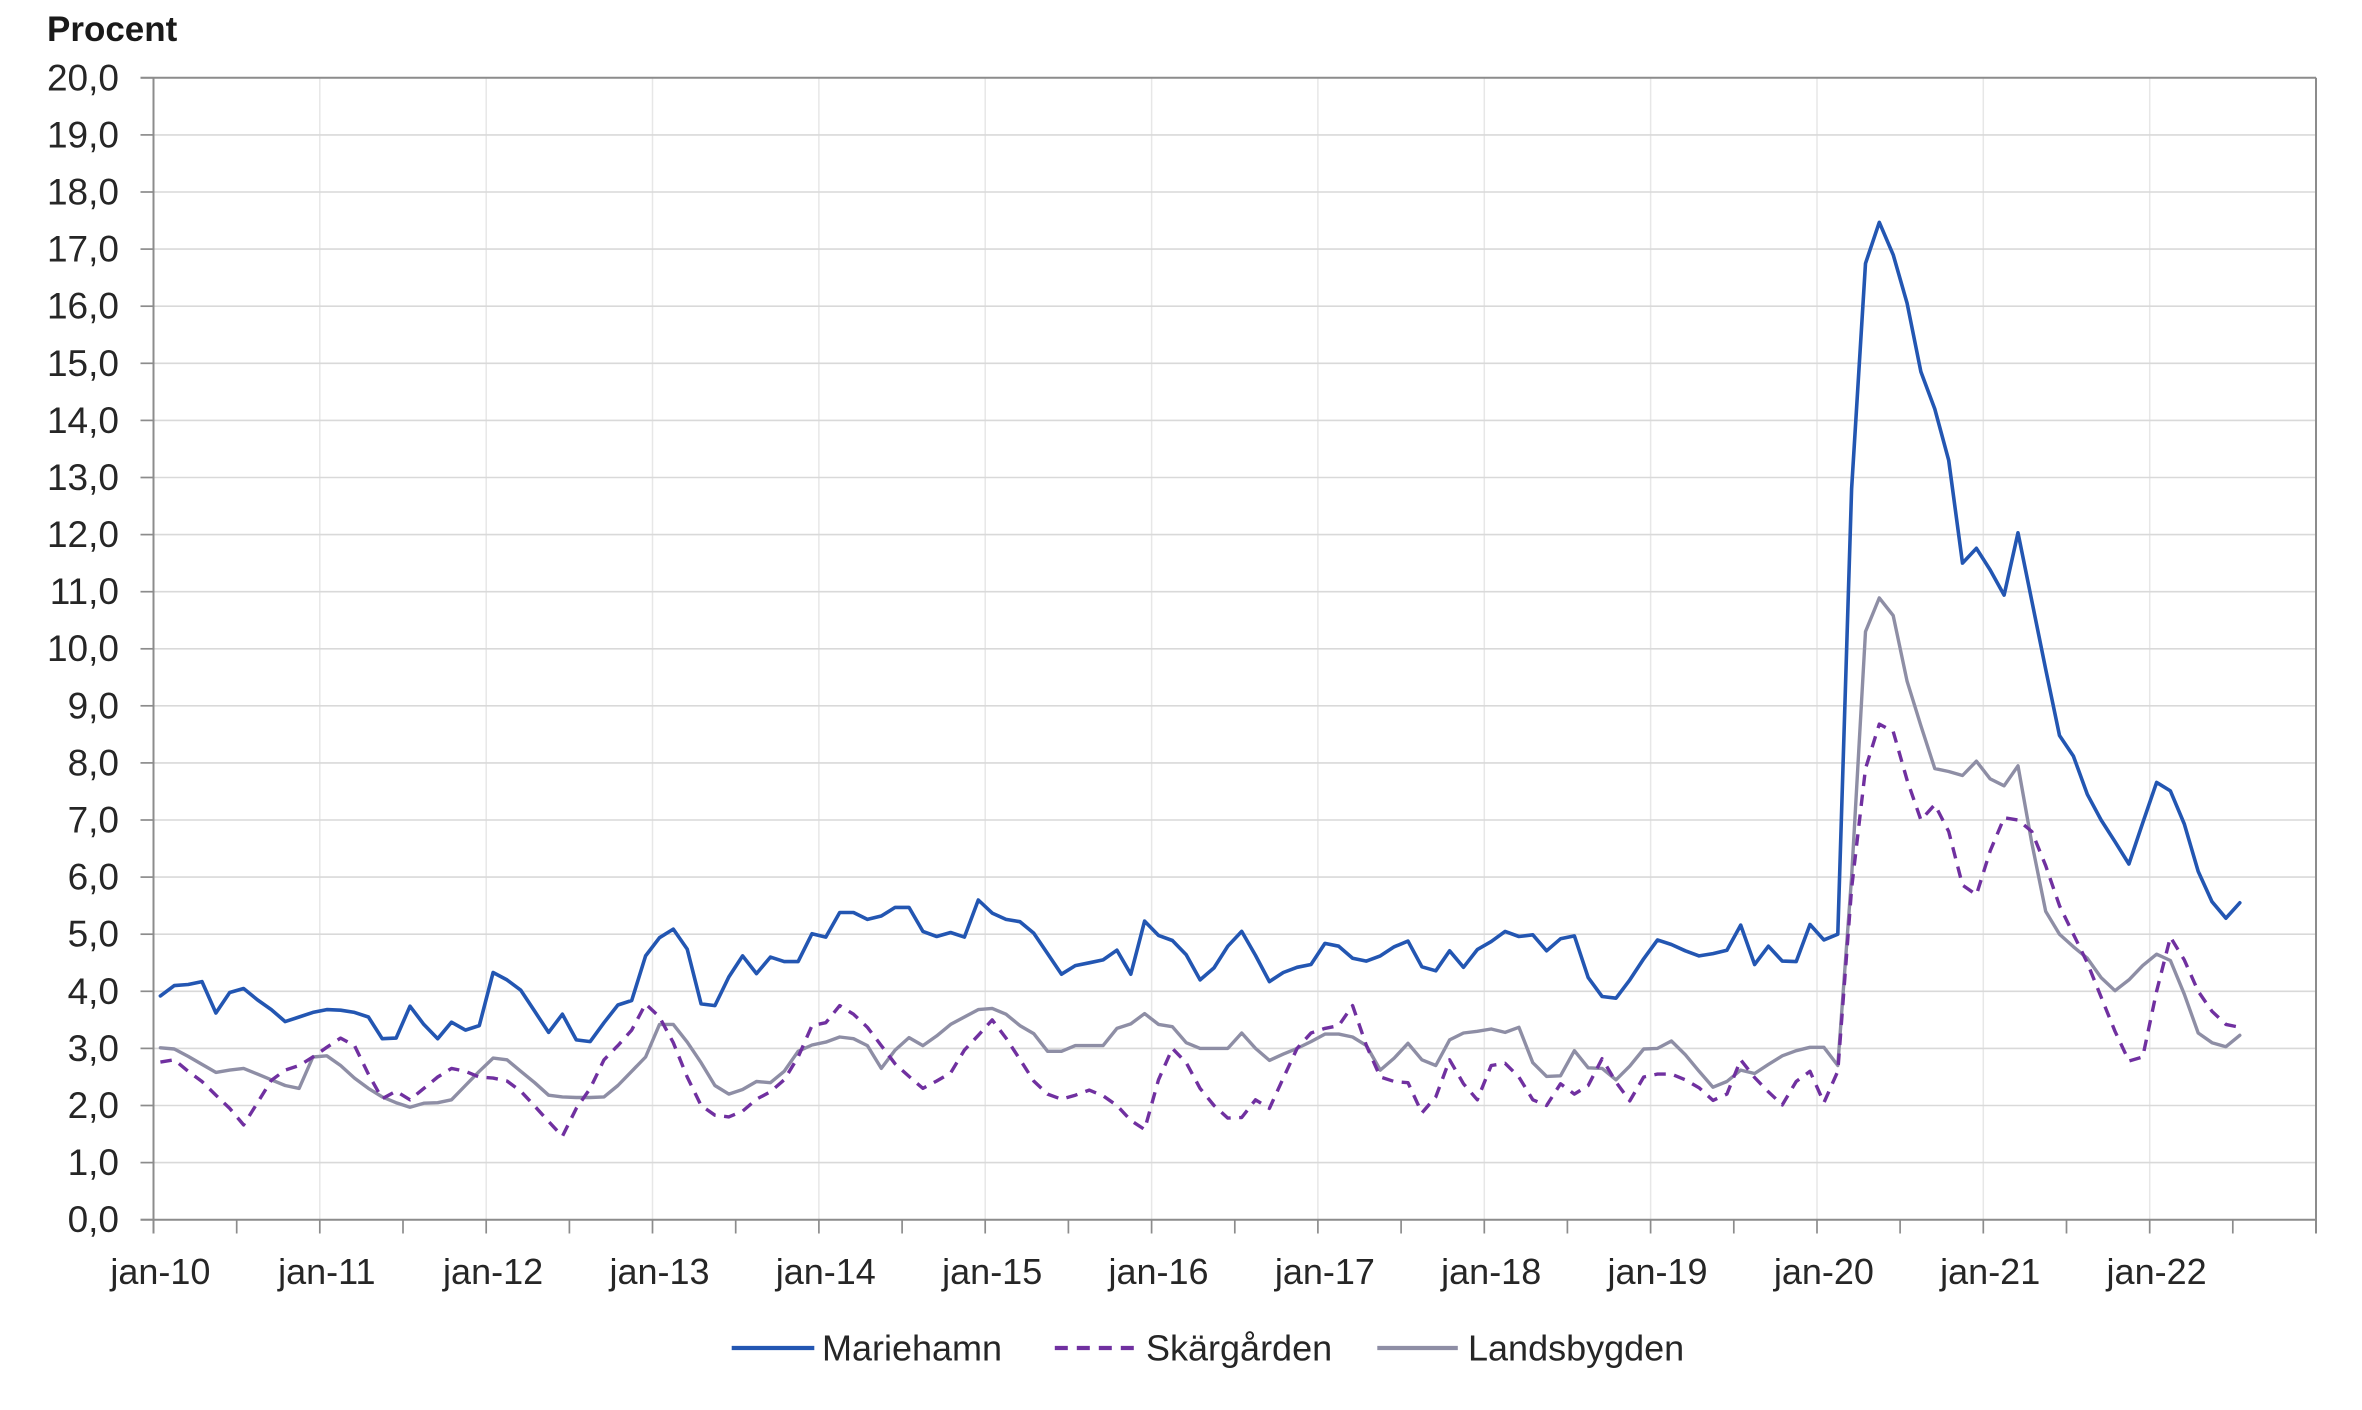 Image resolution: width=2362 pixels, height=1410 pixels. I want to click on svg-text: 9,0, so click(93, 705).